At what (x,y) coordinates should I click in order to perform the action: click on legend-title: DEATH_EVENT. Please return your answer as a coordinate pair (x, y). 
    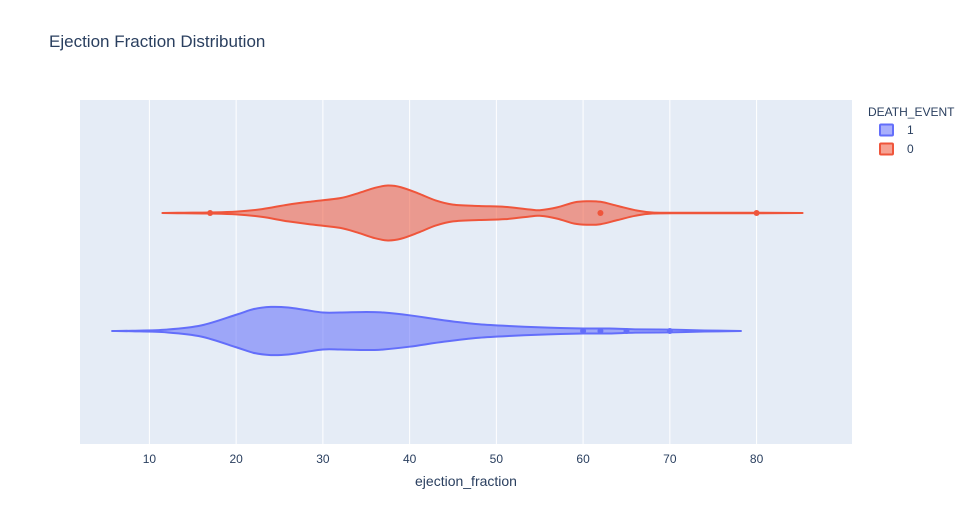
    Looking at the image, I should click on (911, 112).